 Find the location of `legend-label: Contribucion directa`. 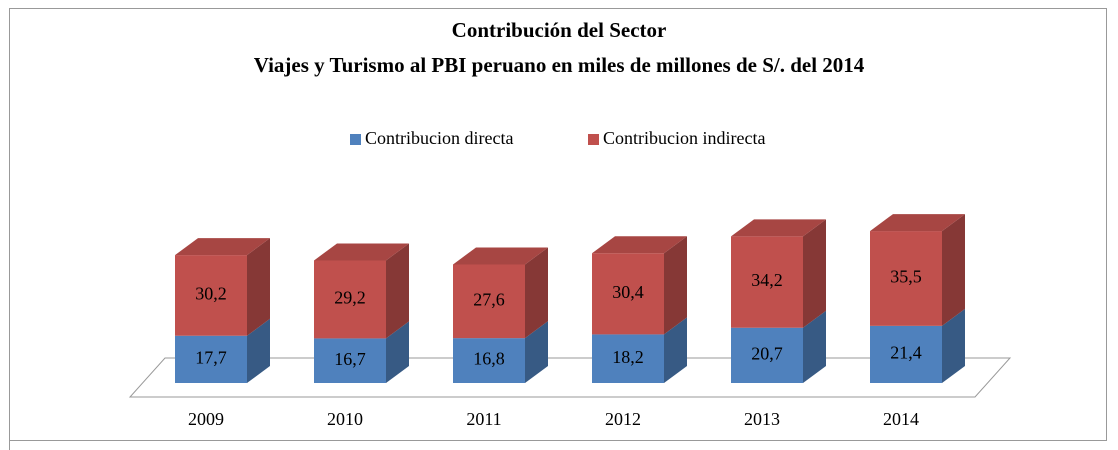

legend-label: Contribucion directa is located at coordinates (439, 138).